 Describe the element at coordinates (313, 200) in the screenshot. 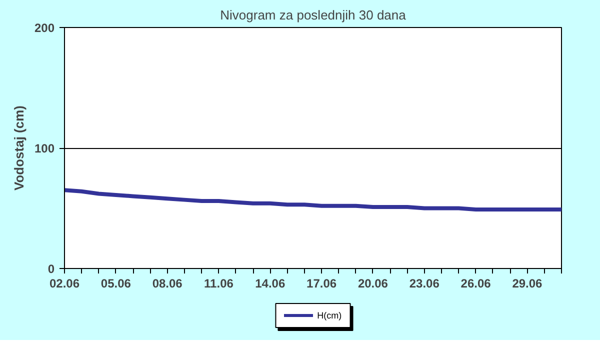

I see `line-series` at that location.